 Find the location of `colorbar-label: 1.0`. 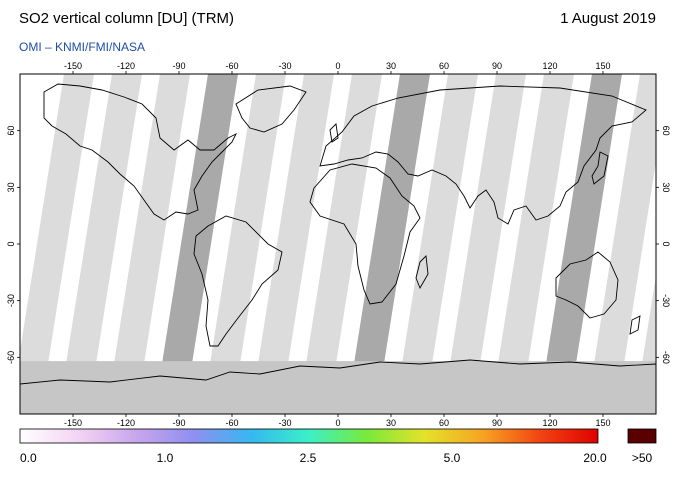

colorbar-label: 1.0 is located at coordinates (165, 458).